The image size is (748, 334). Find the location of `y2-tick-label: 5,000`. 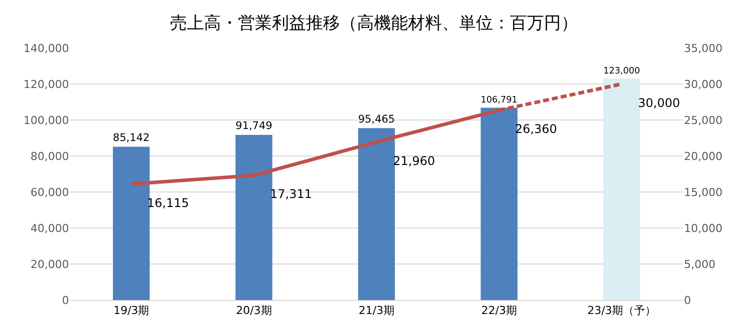

y2-tick-label: 5,000 is located at coordinates (700, 264).